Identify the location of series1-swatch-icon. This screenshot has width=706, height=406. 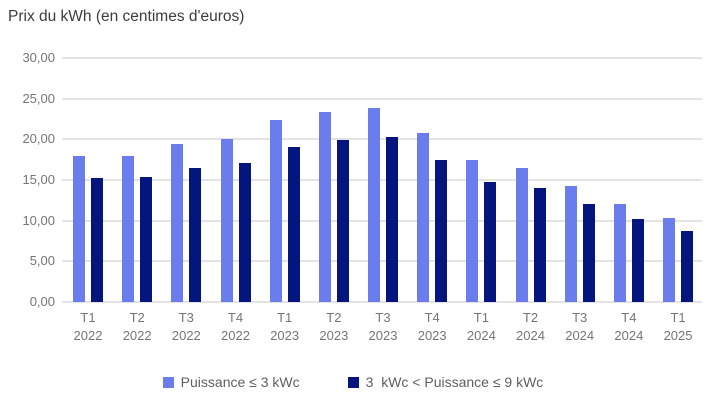
(168, 382).